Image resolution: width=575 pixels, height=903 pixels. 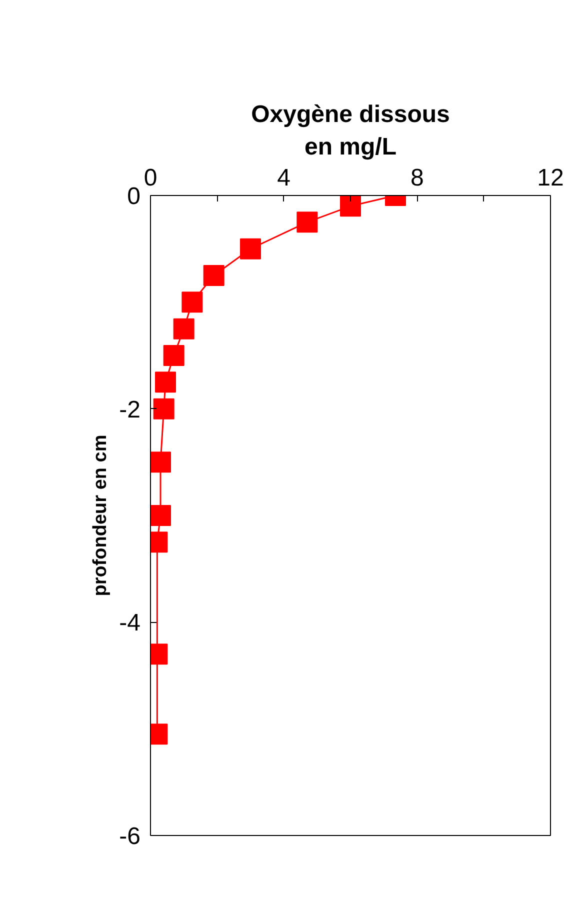 I want to click on y-tick-label: -2, so click(x=130, y=410).